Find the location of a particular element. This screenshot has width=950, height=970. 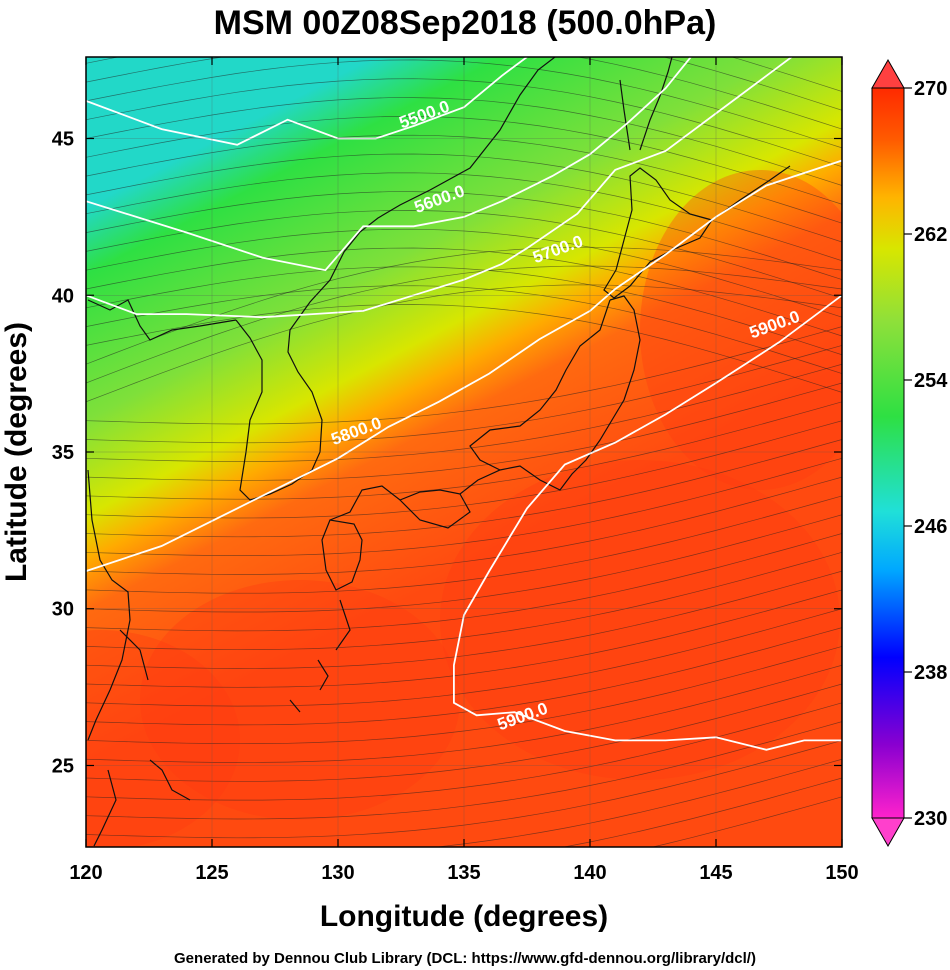

colorbar-tick-label: 246 is located at coordinates (930, 527).